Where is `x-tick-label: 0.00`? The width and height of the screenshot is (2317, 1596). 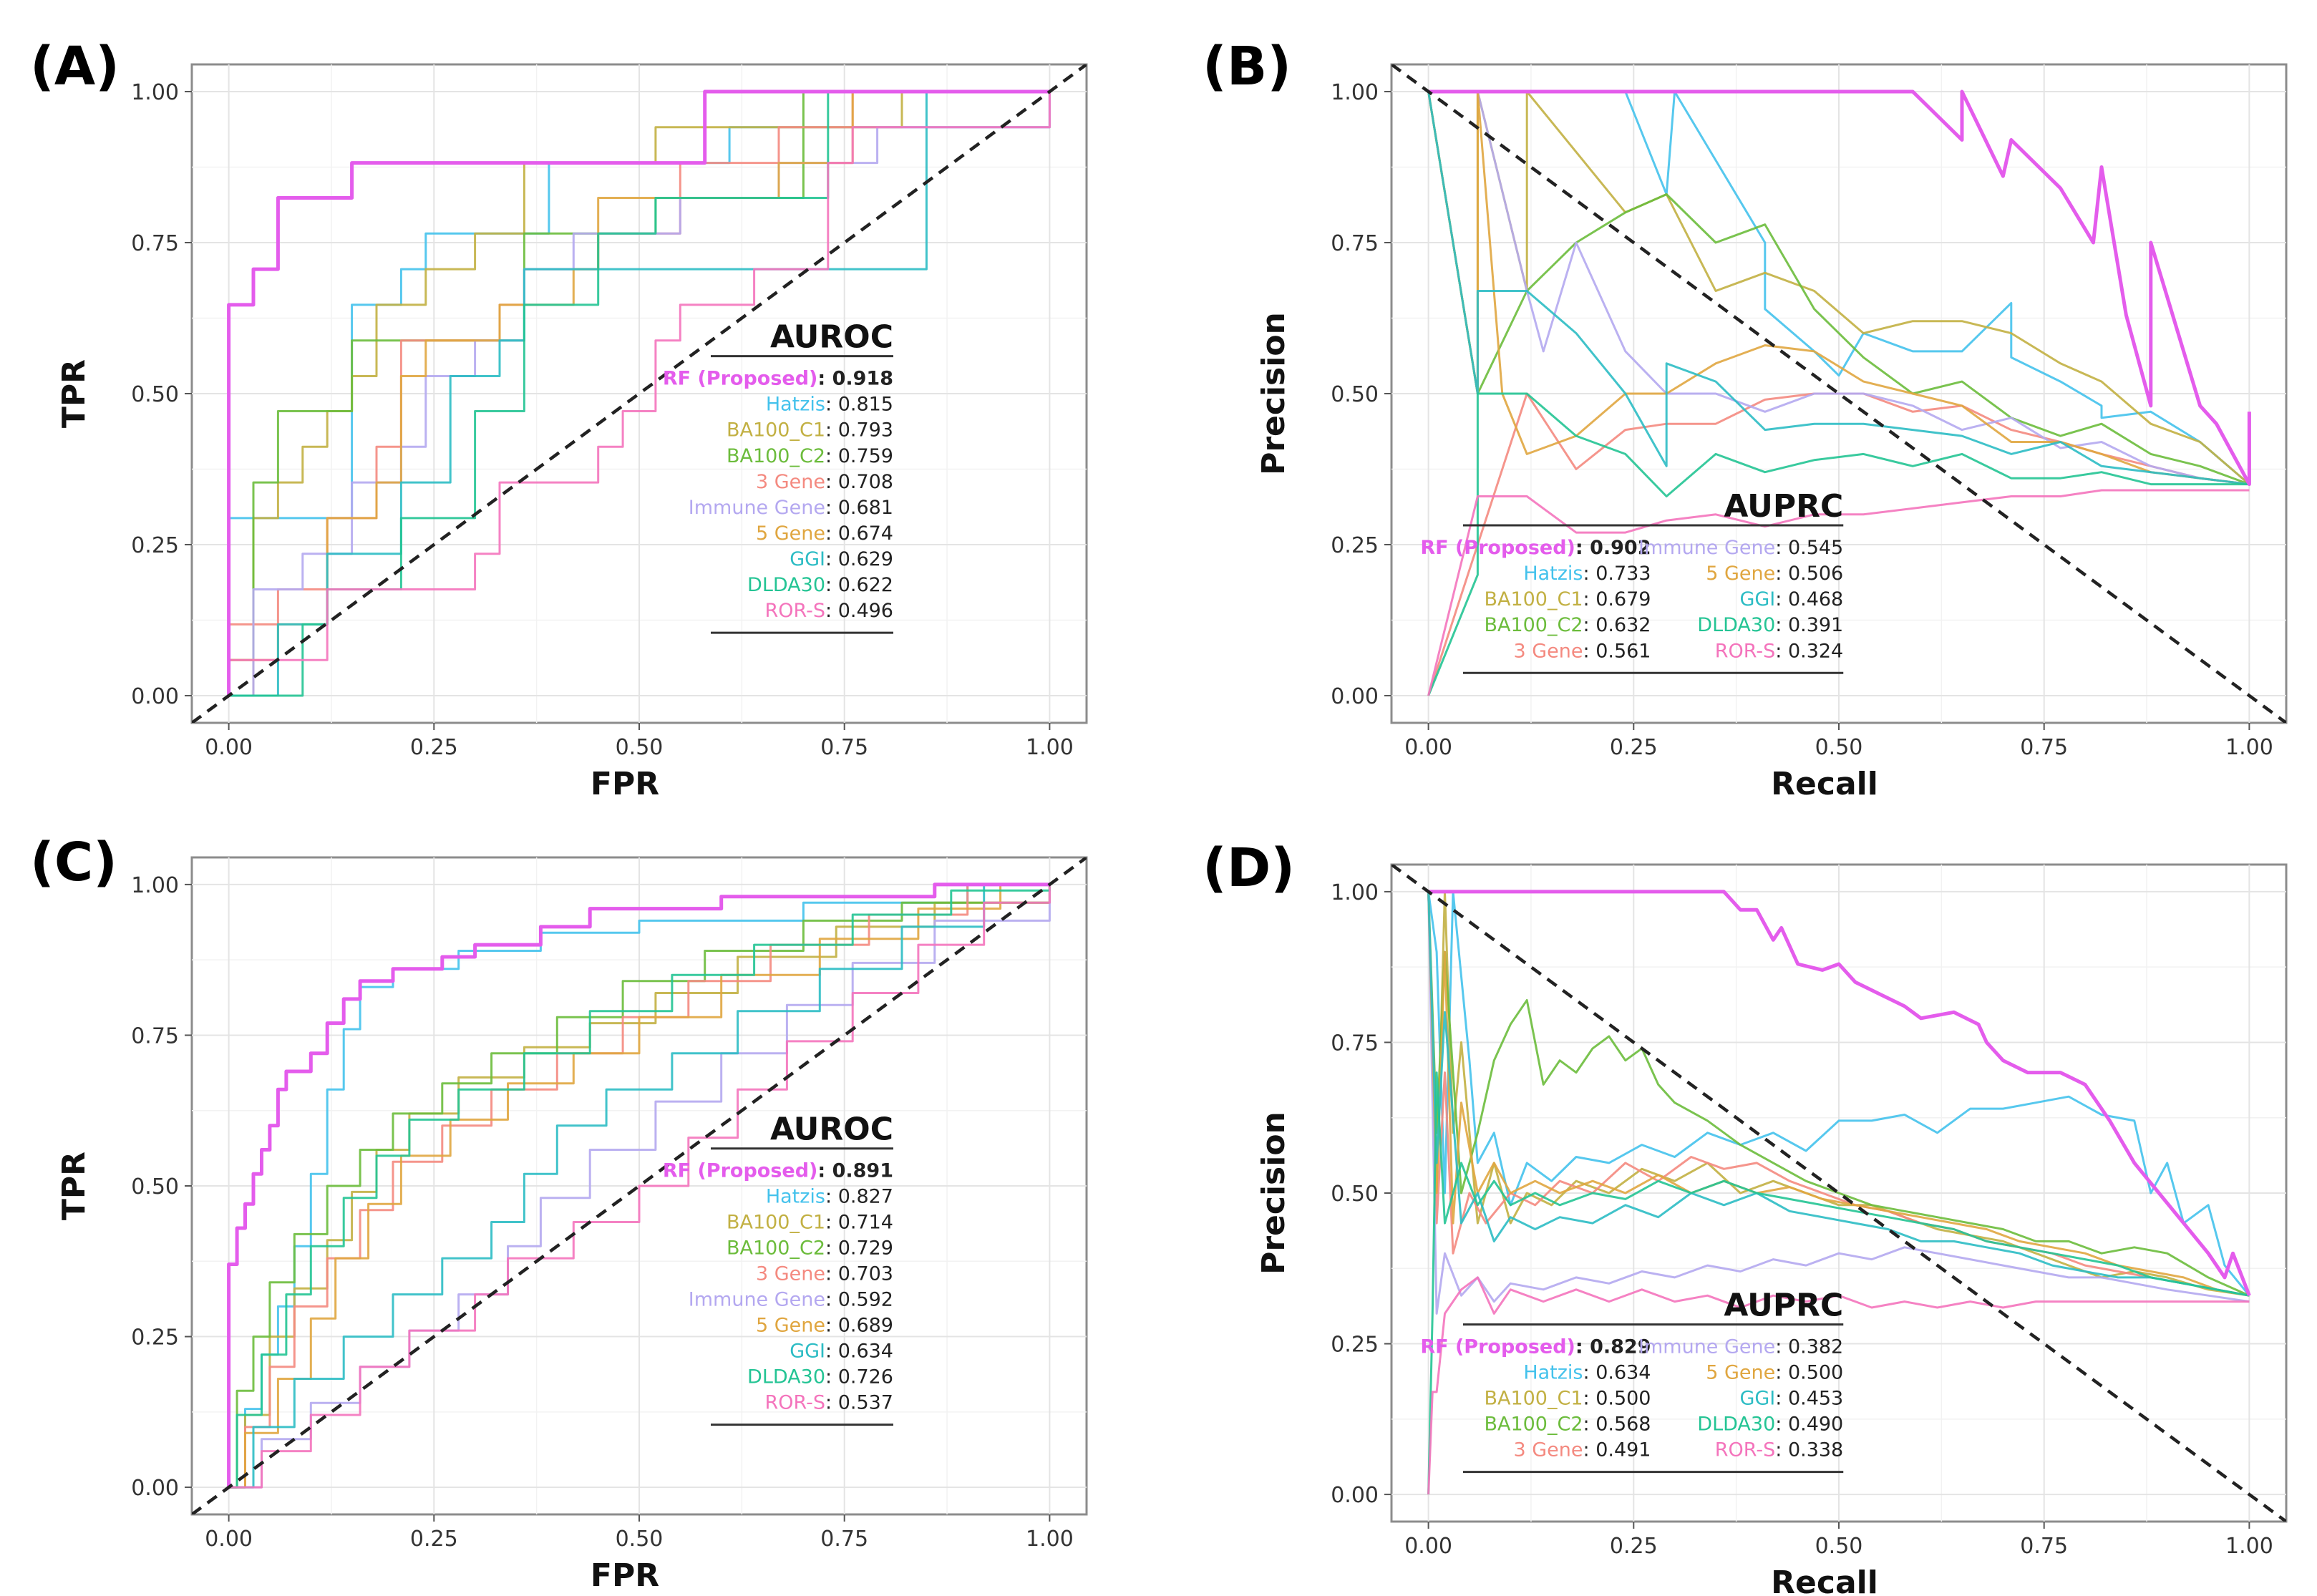 x-tick-label: 0.00 is located at coordinates (229, 747).